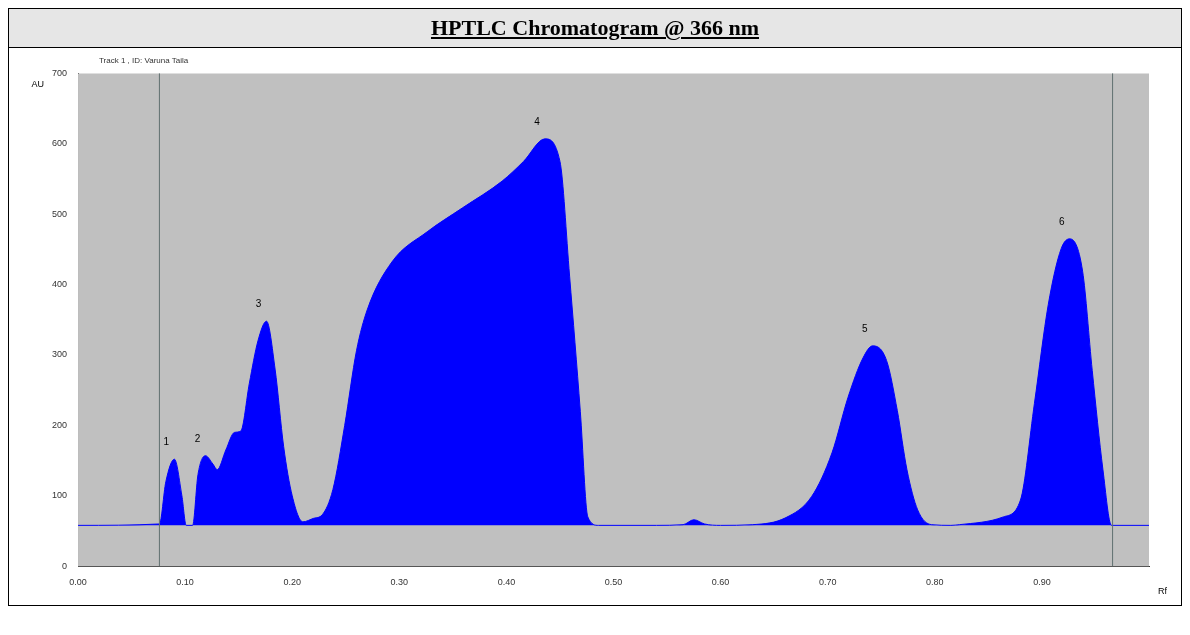  Describe the element at coordinates (720, 582) in the screenshot. I see `x-tick-label: 0.60` at that location.